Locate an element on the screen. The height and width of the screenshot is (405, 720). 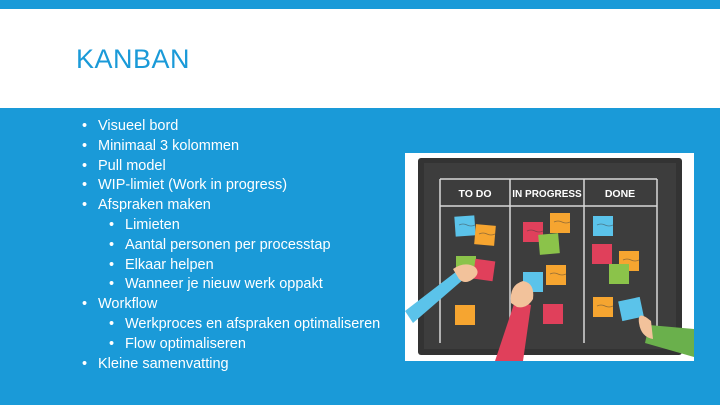
column-header-in-progress: IN PROGRESS is located at coordinates (547, 194).